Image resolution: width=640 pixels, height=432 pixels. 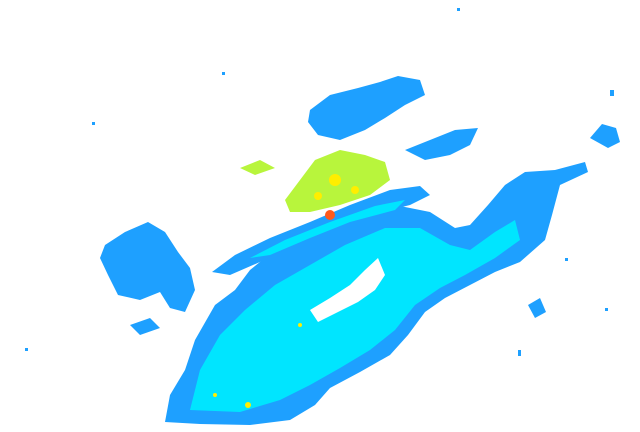 What do you see at coordinates (145, 326) in the screenshot?
I see `small-echo` at bounding box center [145, 326].